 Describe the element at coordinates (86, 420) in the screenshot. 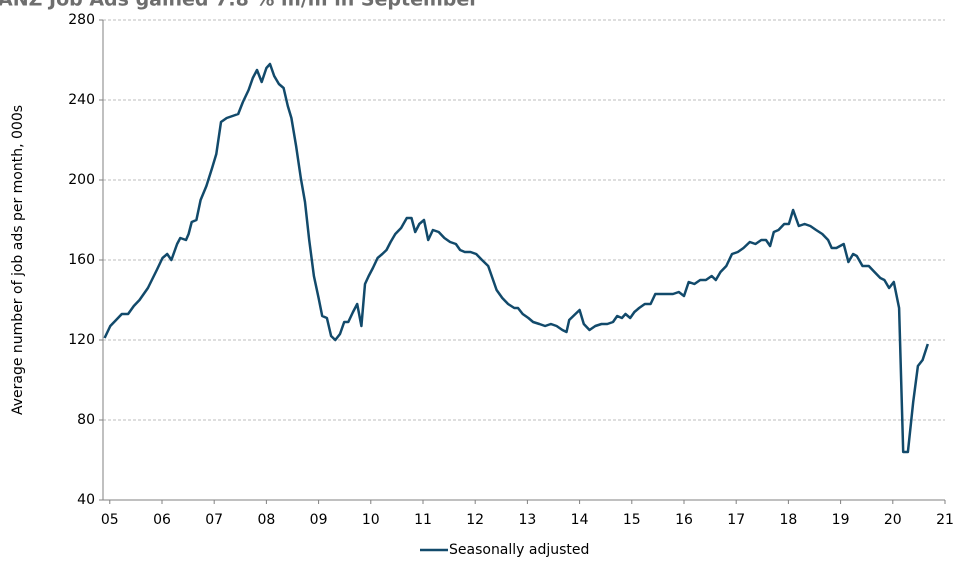

I see `y-tick-label: 80` at that location.